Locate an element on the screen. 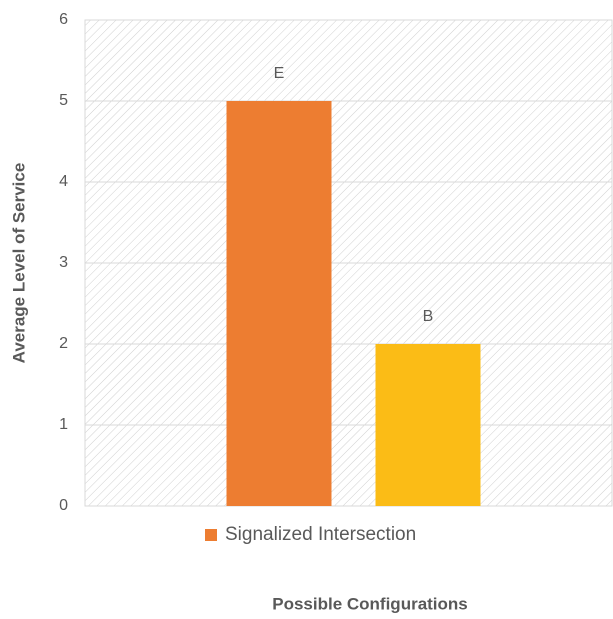 This screenshot has width=613, height=619. y-tick-label: 4 is located at coordinates (63, 181).